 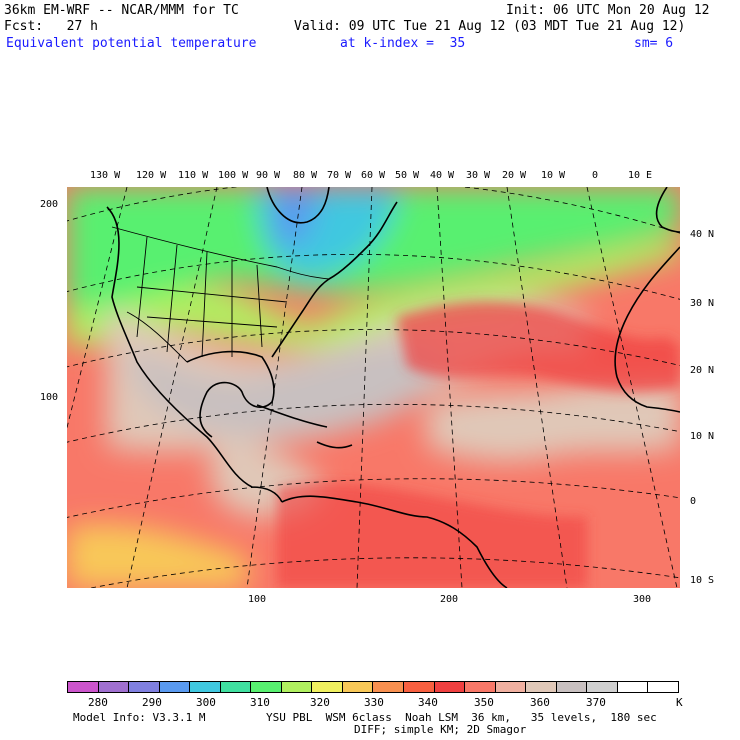 I want to click on forecast-hour: Fcst: 27 h, so click(x=51, y=26).